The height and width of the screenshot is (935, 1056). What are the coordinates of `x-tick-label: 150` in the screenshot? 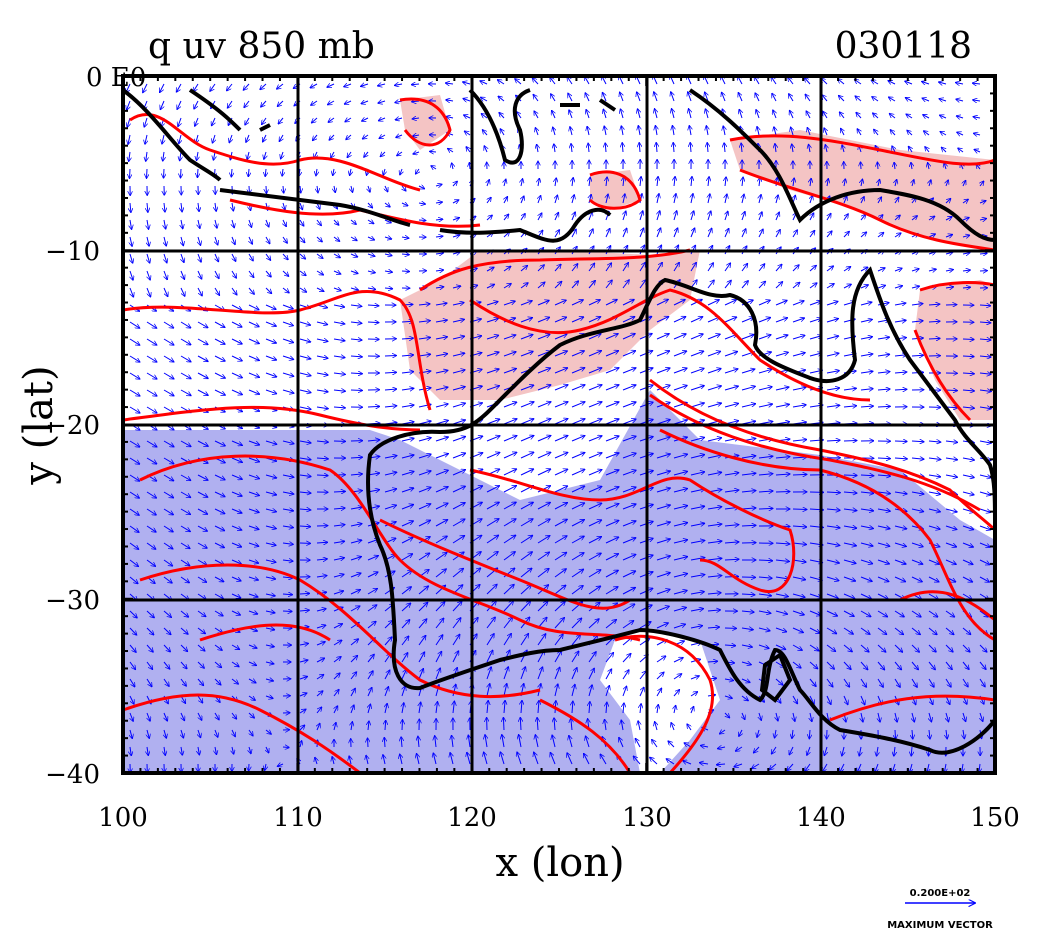 It's located at (995, 818).